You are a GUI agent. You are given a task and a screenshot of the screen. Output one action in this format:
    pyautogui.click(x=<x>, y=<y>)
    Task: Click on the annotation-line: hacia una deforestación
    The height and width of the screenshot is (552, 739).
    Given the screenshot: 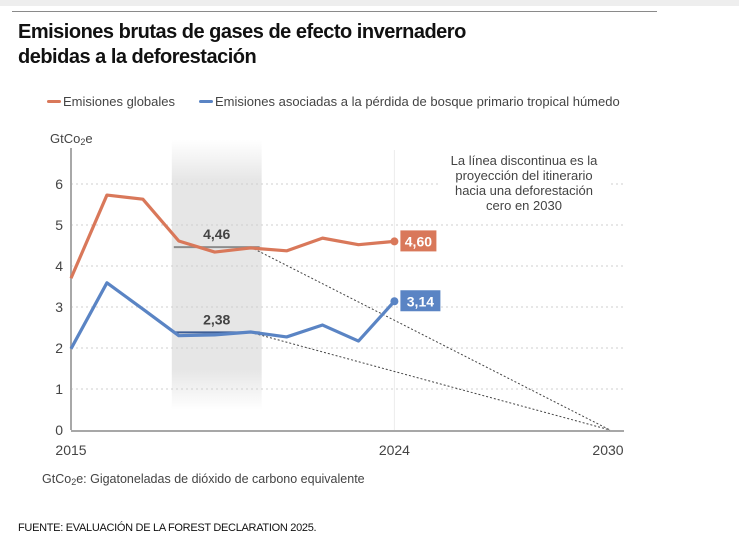 What is the action you would take?
    pyautogui.click(x=524, y=190)
    